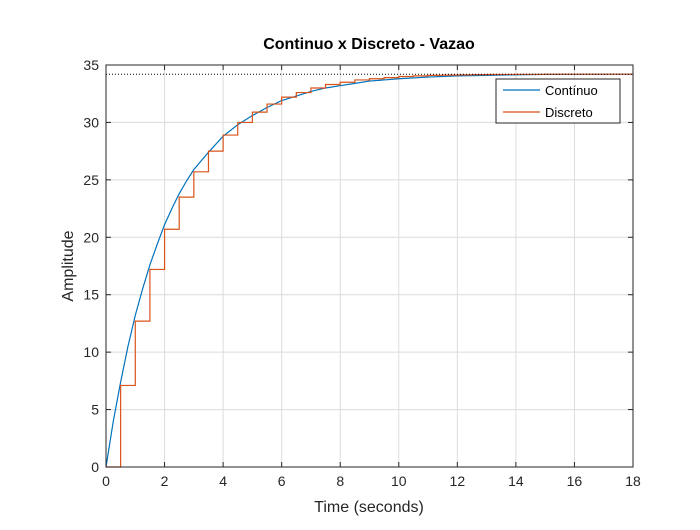  Describe the element at coordinates (399, 481) in the screenshot. I see `x-tick-label: 10` at that location.